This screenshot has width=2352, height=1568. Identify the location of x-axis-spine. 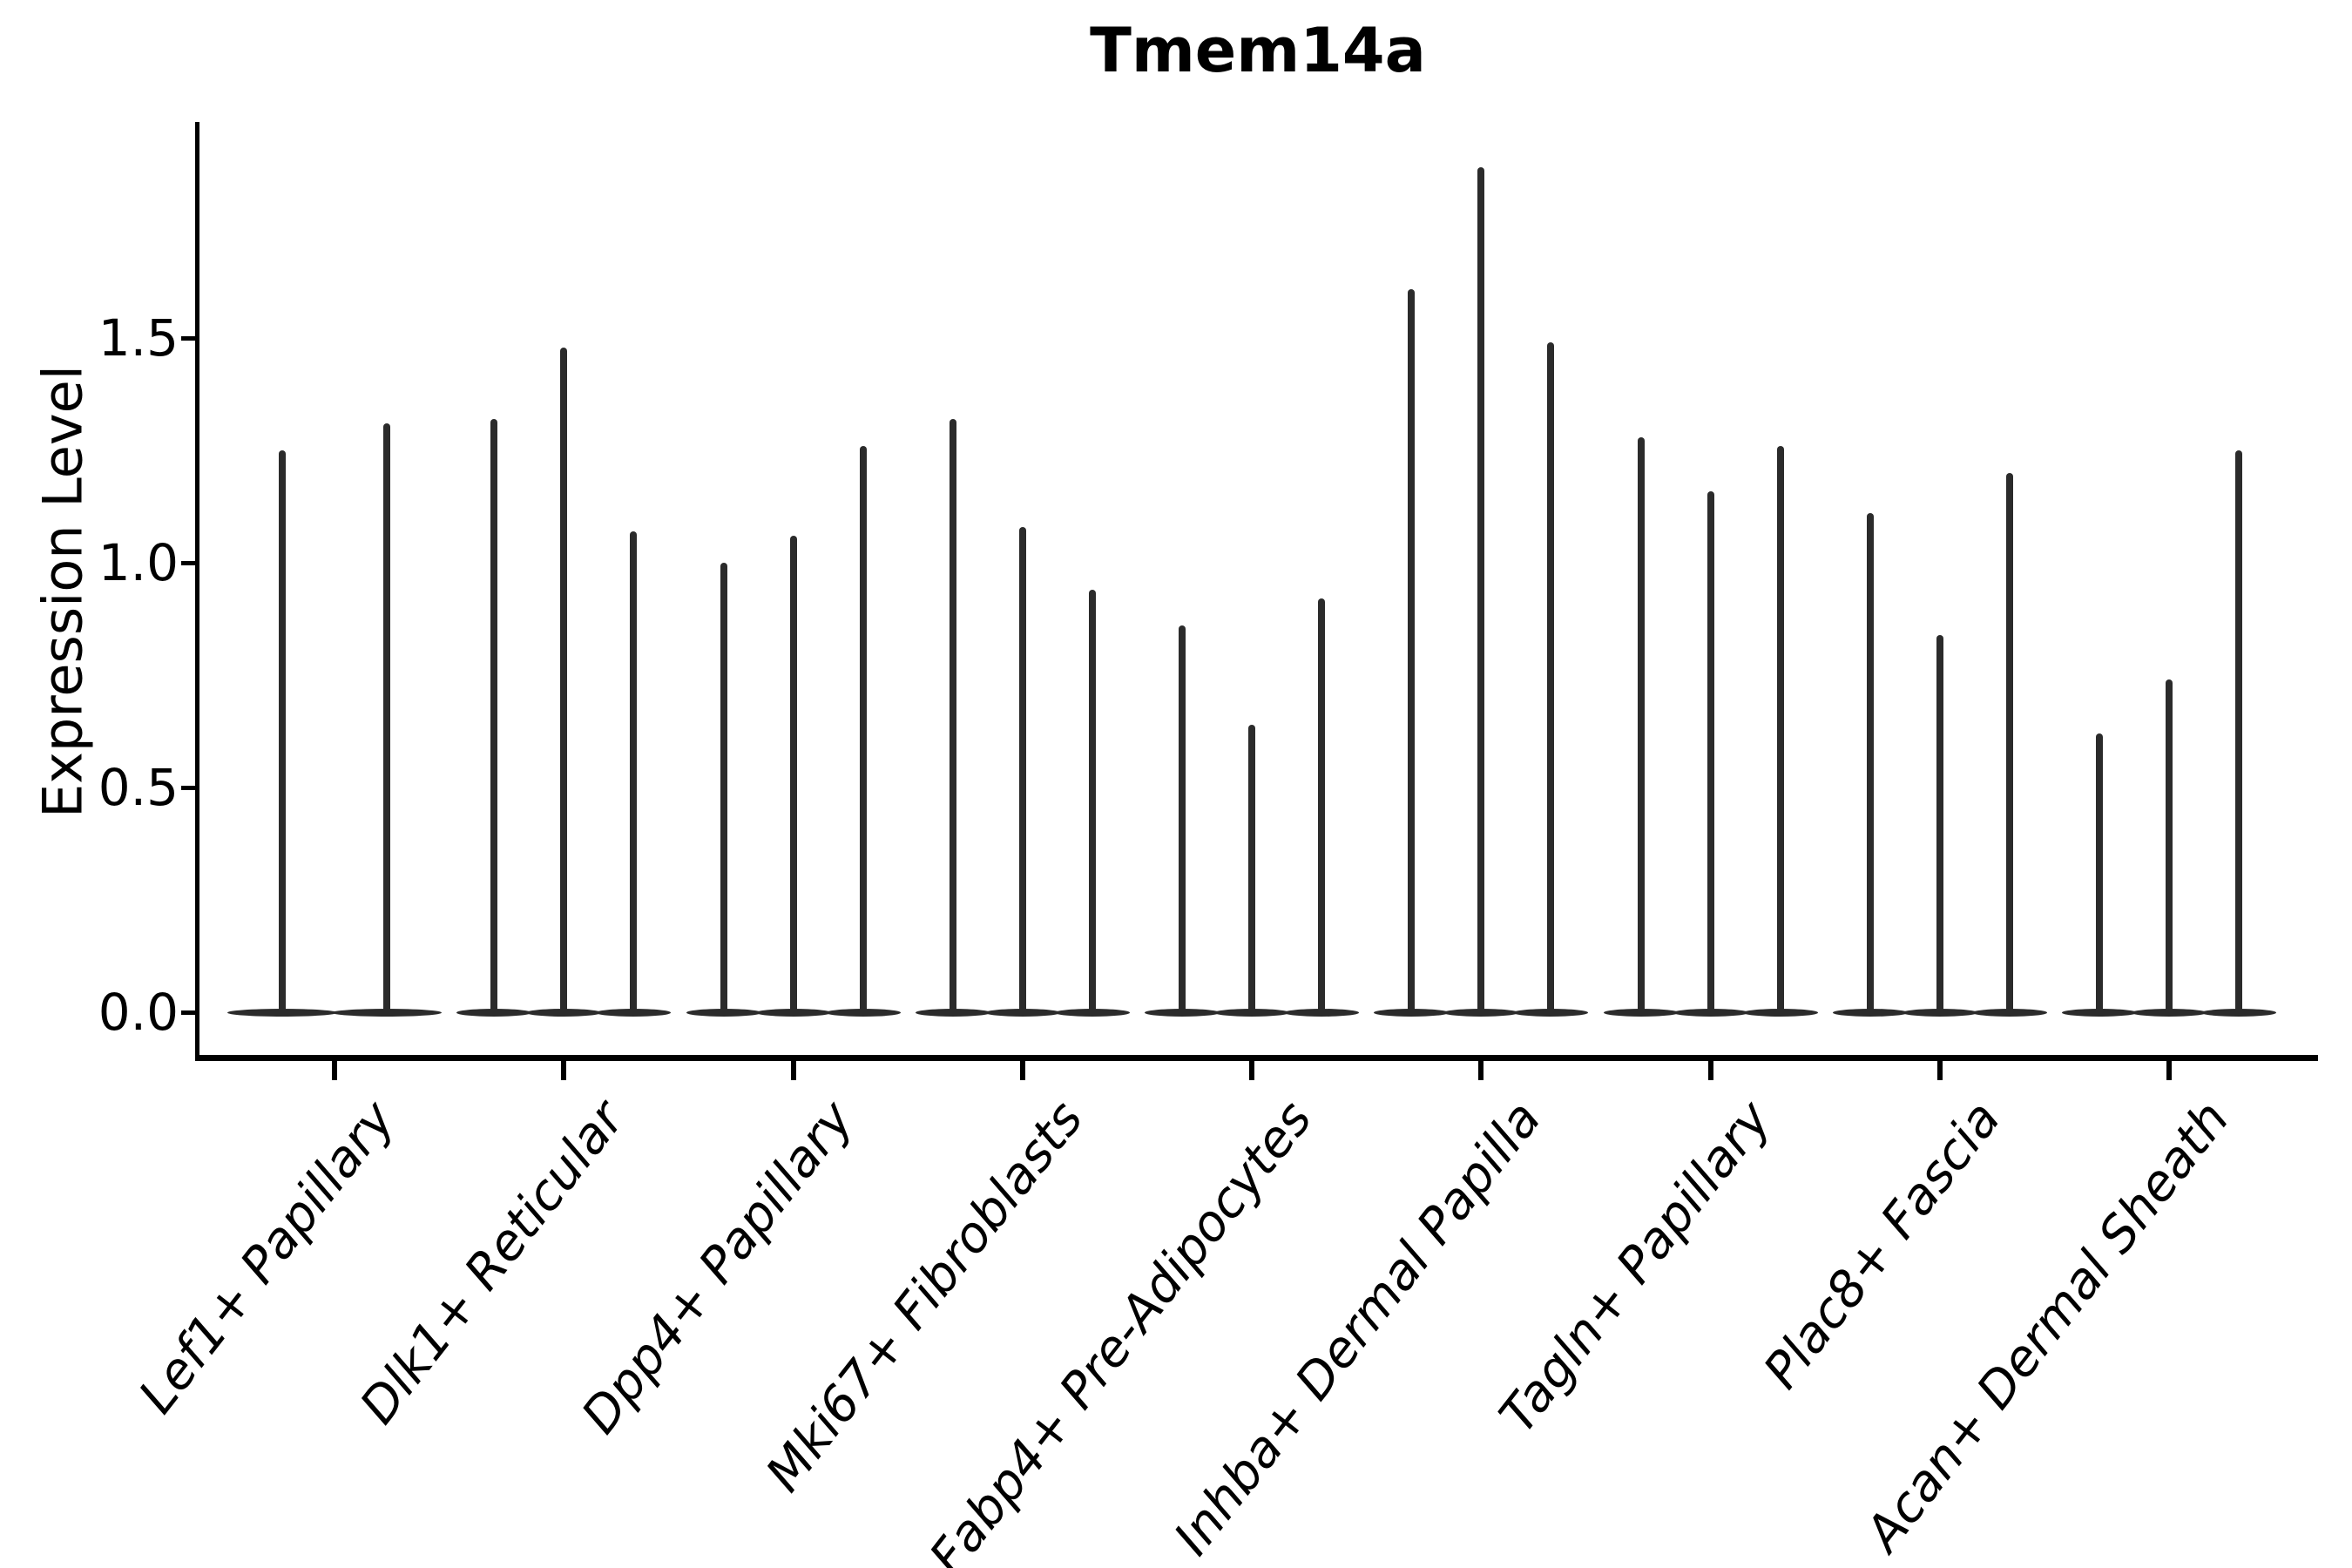
(1256, 1058).